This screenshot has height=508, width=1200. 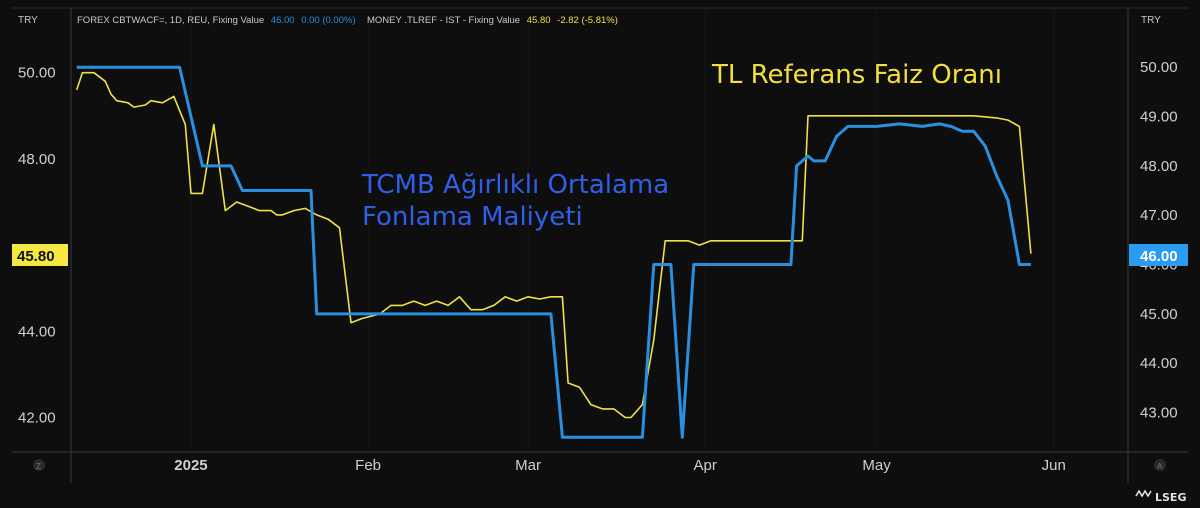 I want to click on x-tick-label: 2025, so click(x=190, y=465).